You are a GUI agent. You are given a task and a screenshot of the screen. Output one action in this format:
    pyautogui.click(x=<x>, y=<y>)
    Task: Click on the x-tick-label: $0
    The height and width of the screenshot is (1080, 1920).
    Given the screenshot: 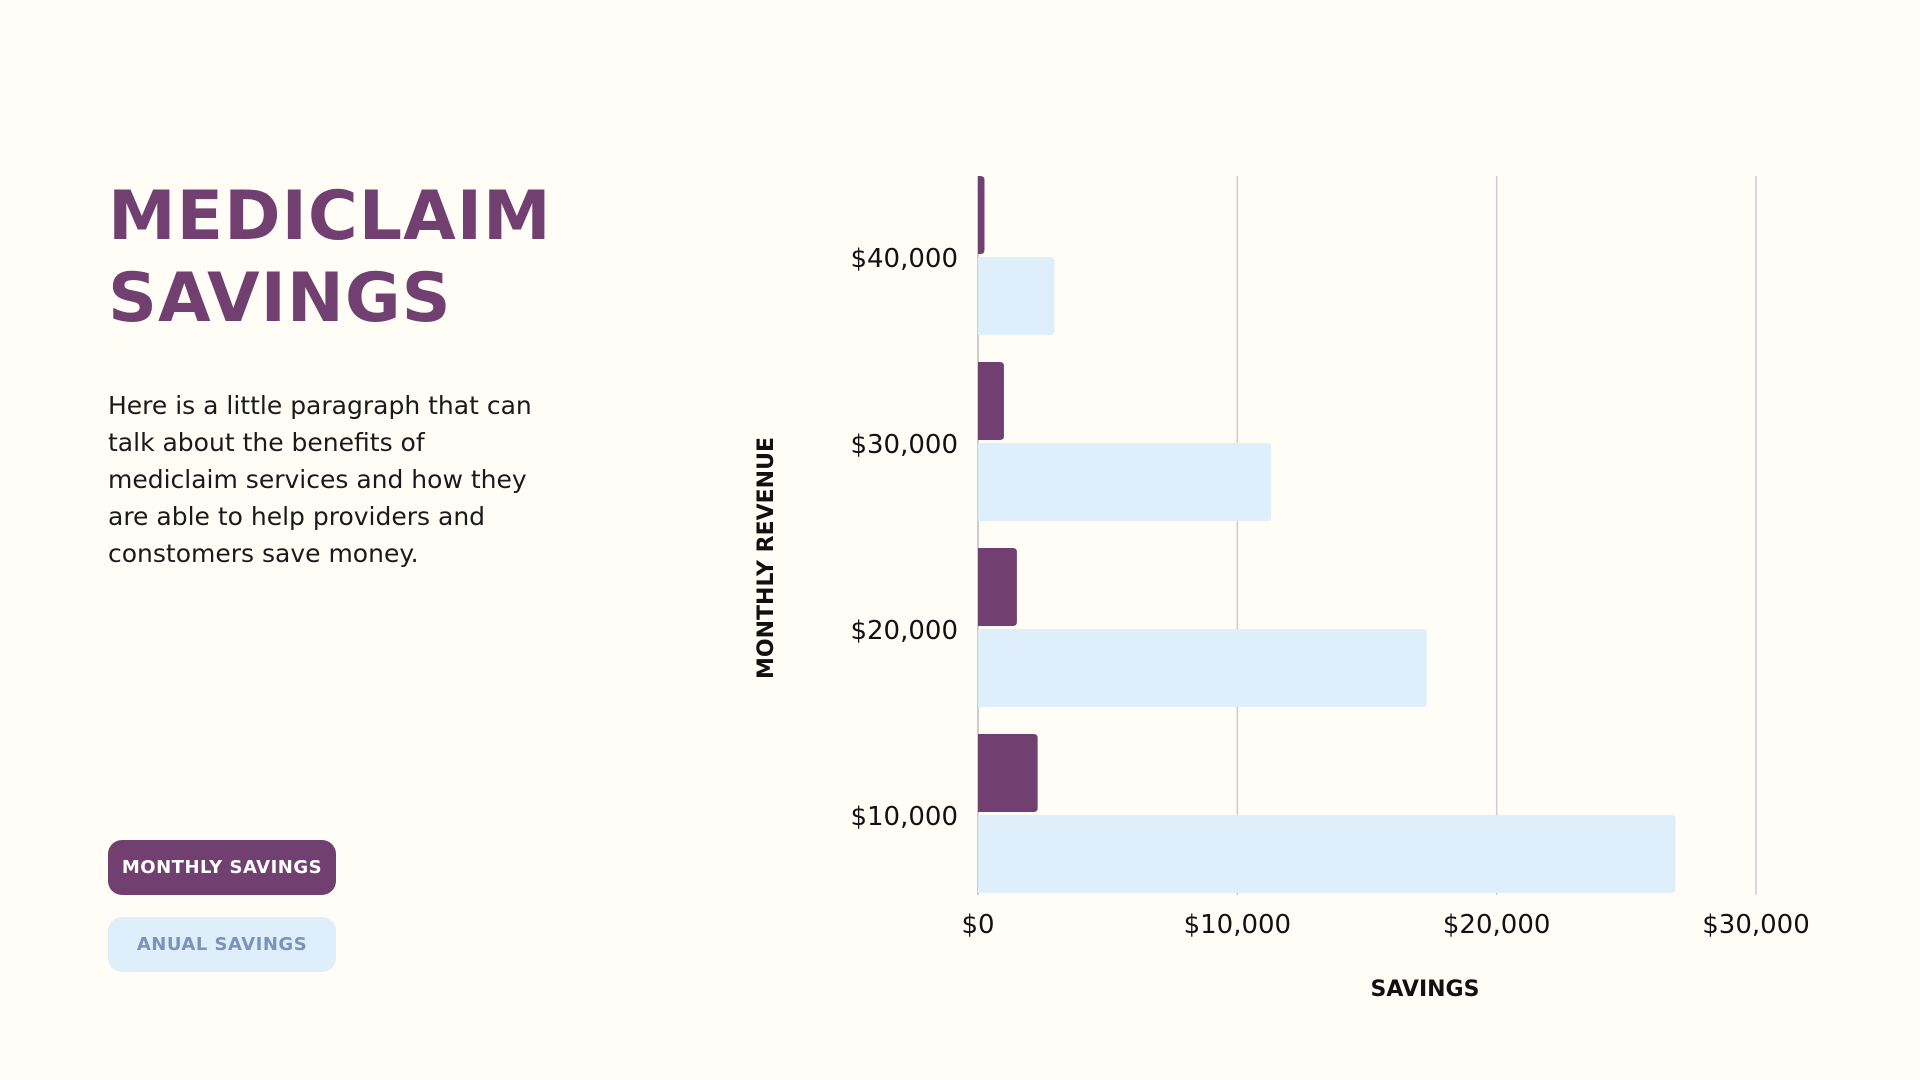 What is the action you would take?
    pyautogui.click(x=977, y=925)
    